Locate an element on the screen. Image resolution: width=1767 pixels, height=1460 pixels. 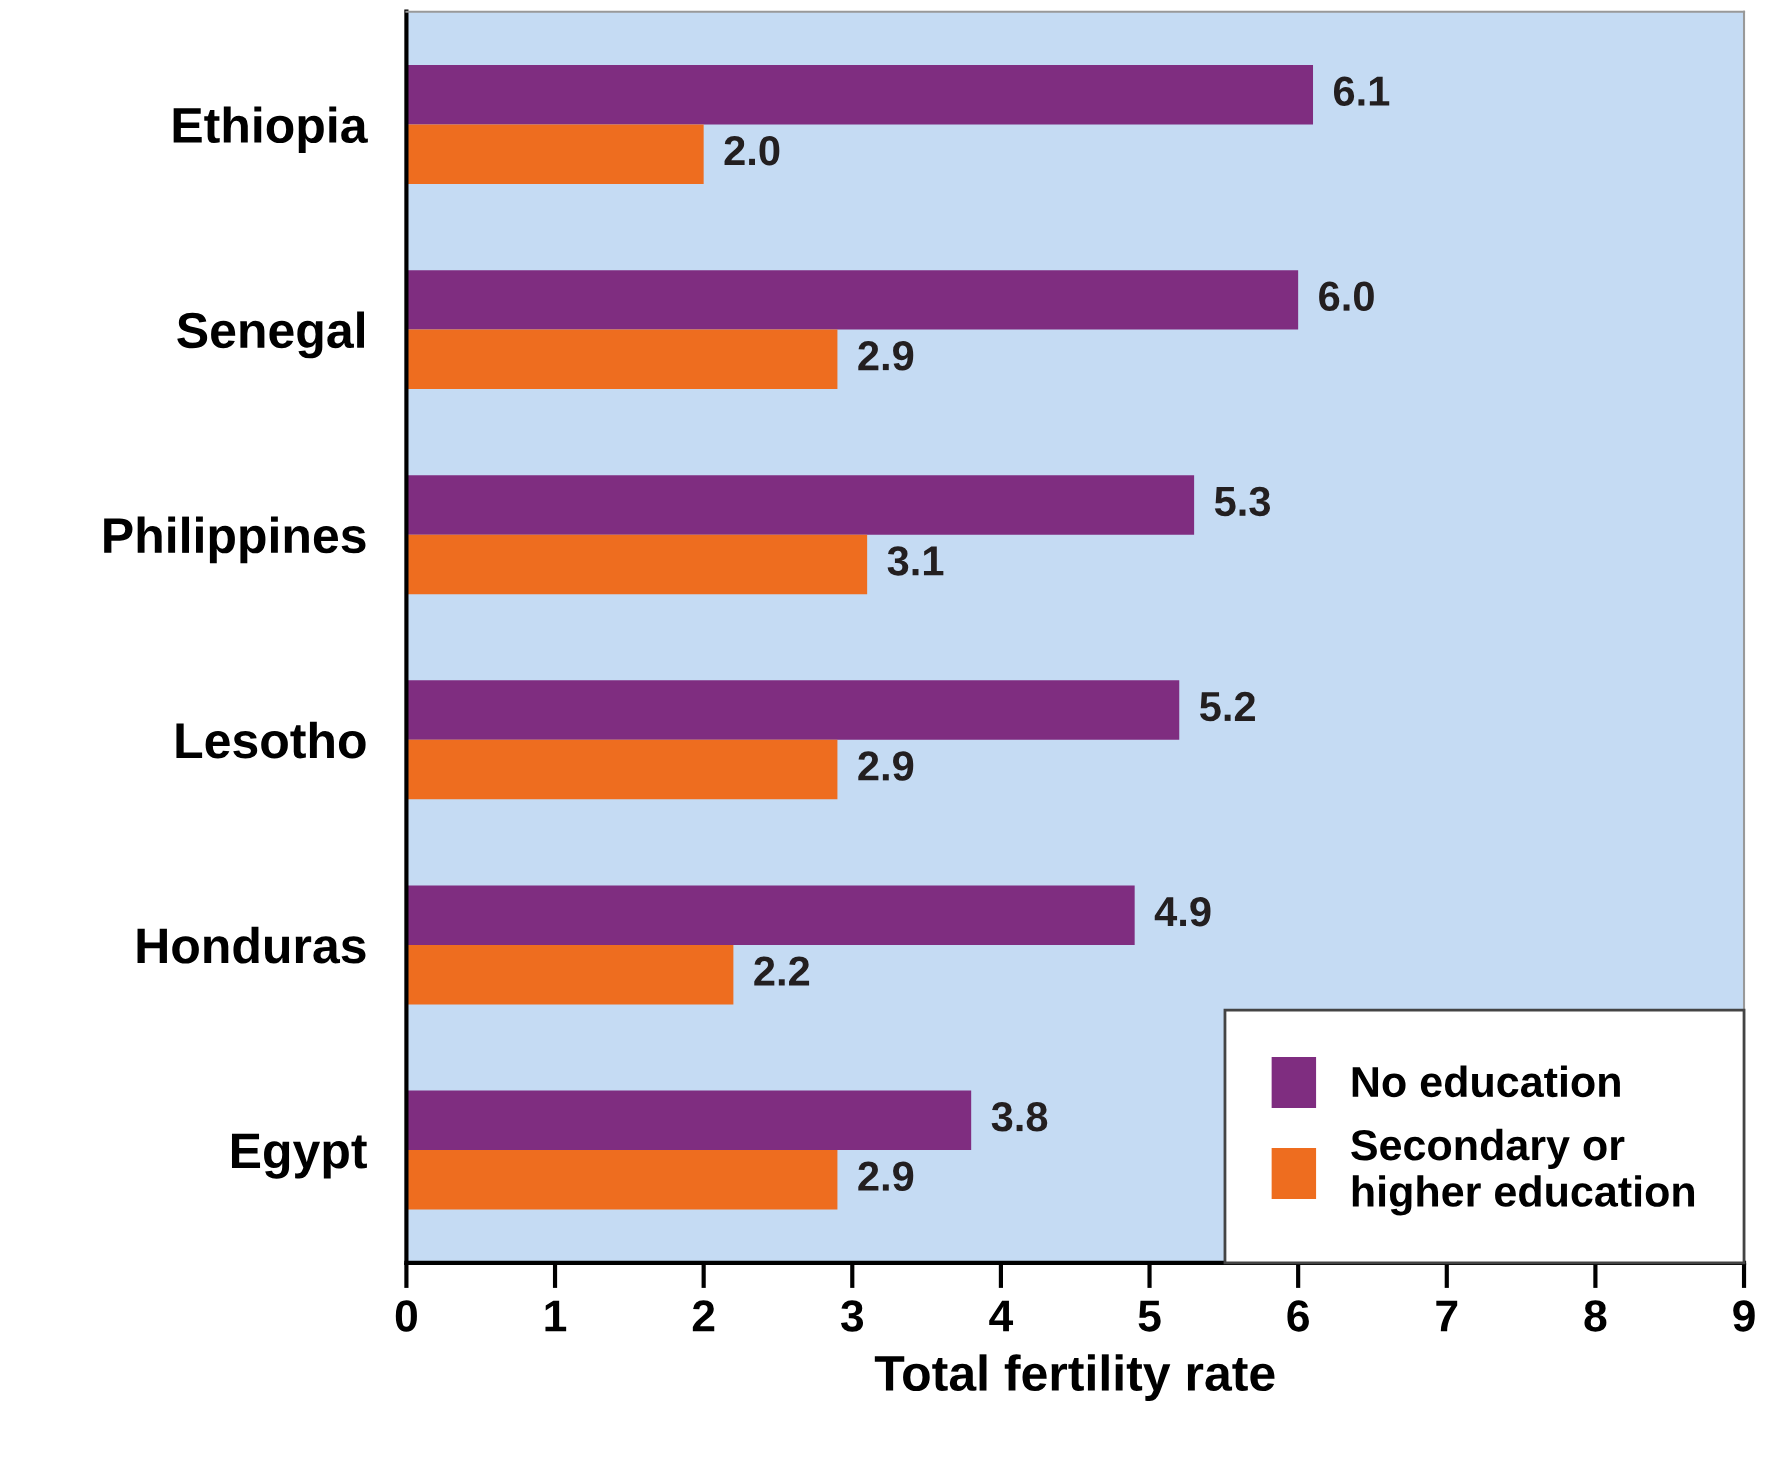
x-tick-label: 4 is located at coordinates (1001, 1316).